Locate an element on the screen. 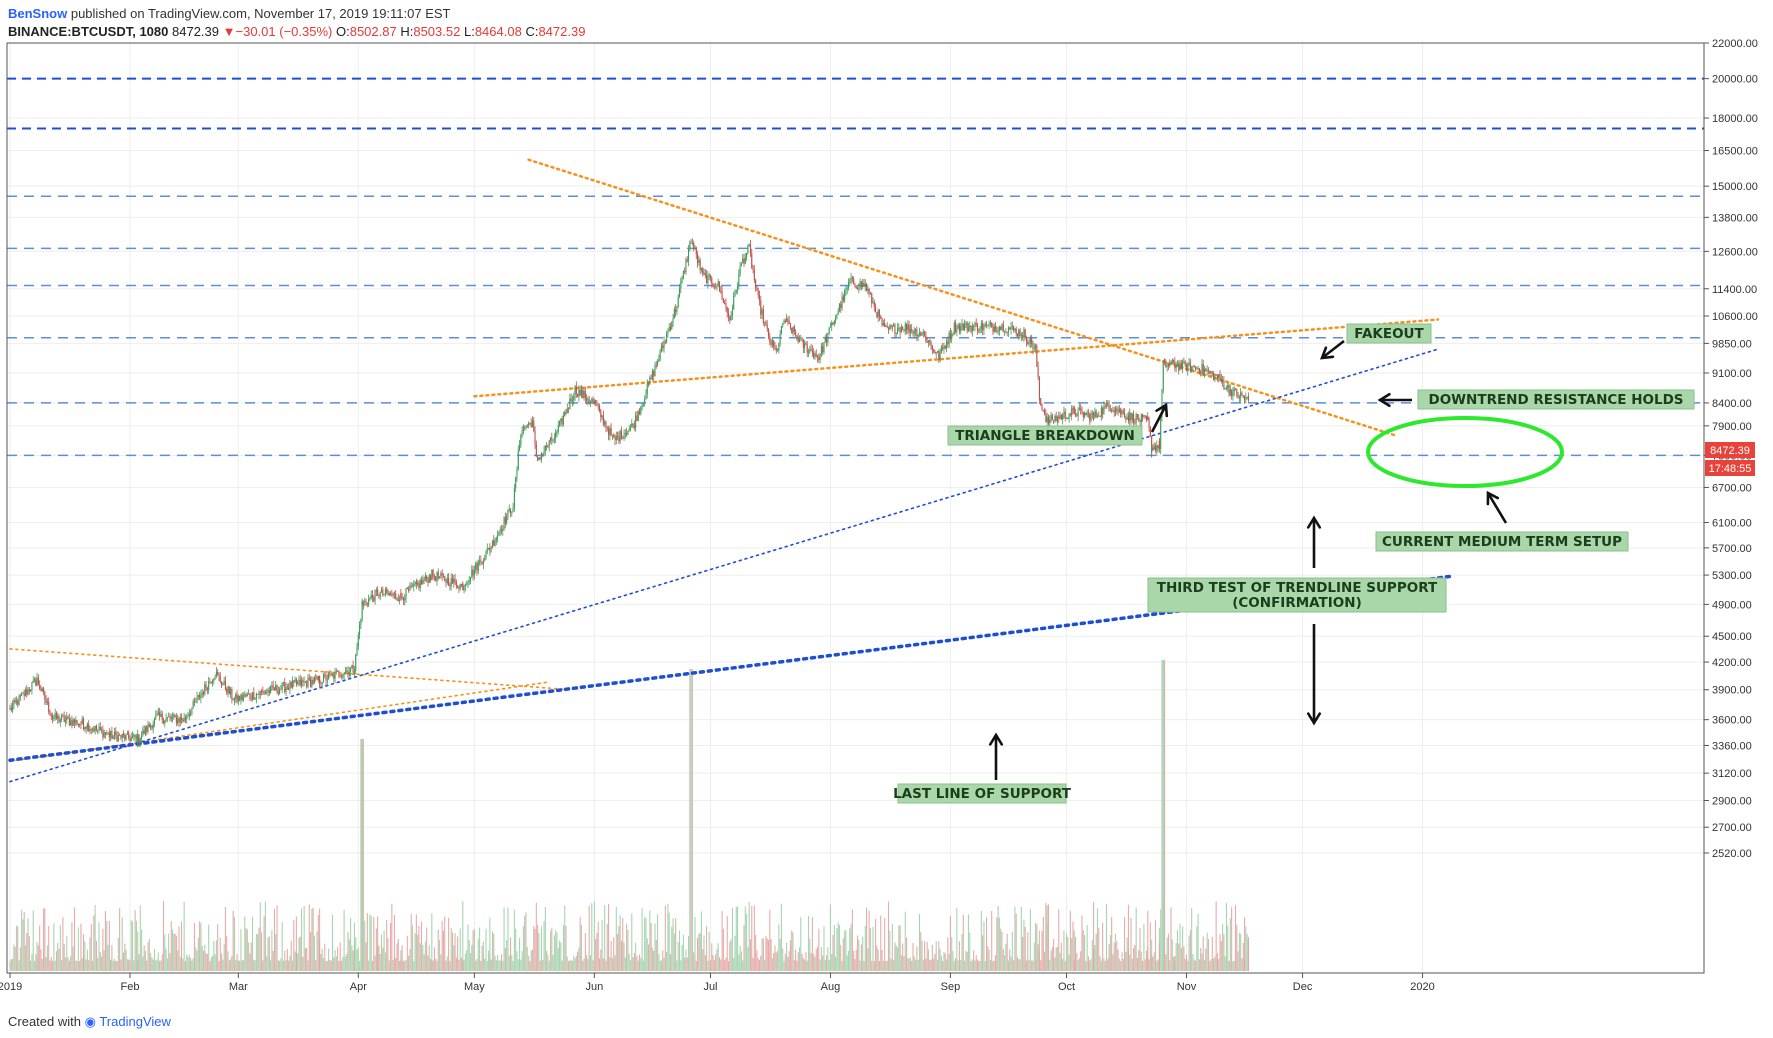  change-down-icon: ▼ is located at coordinates (229, 31).